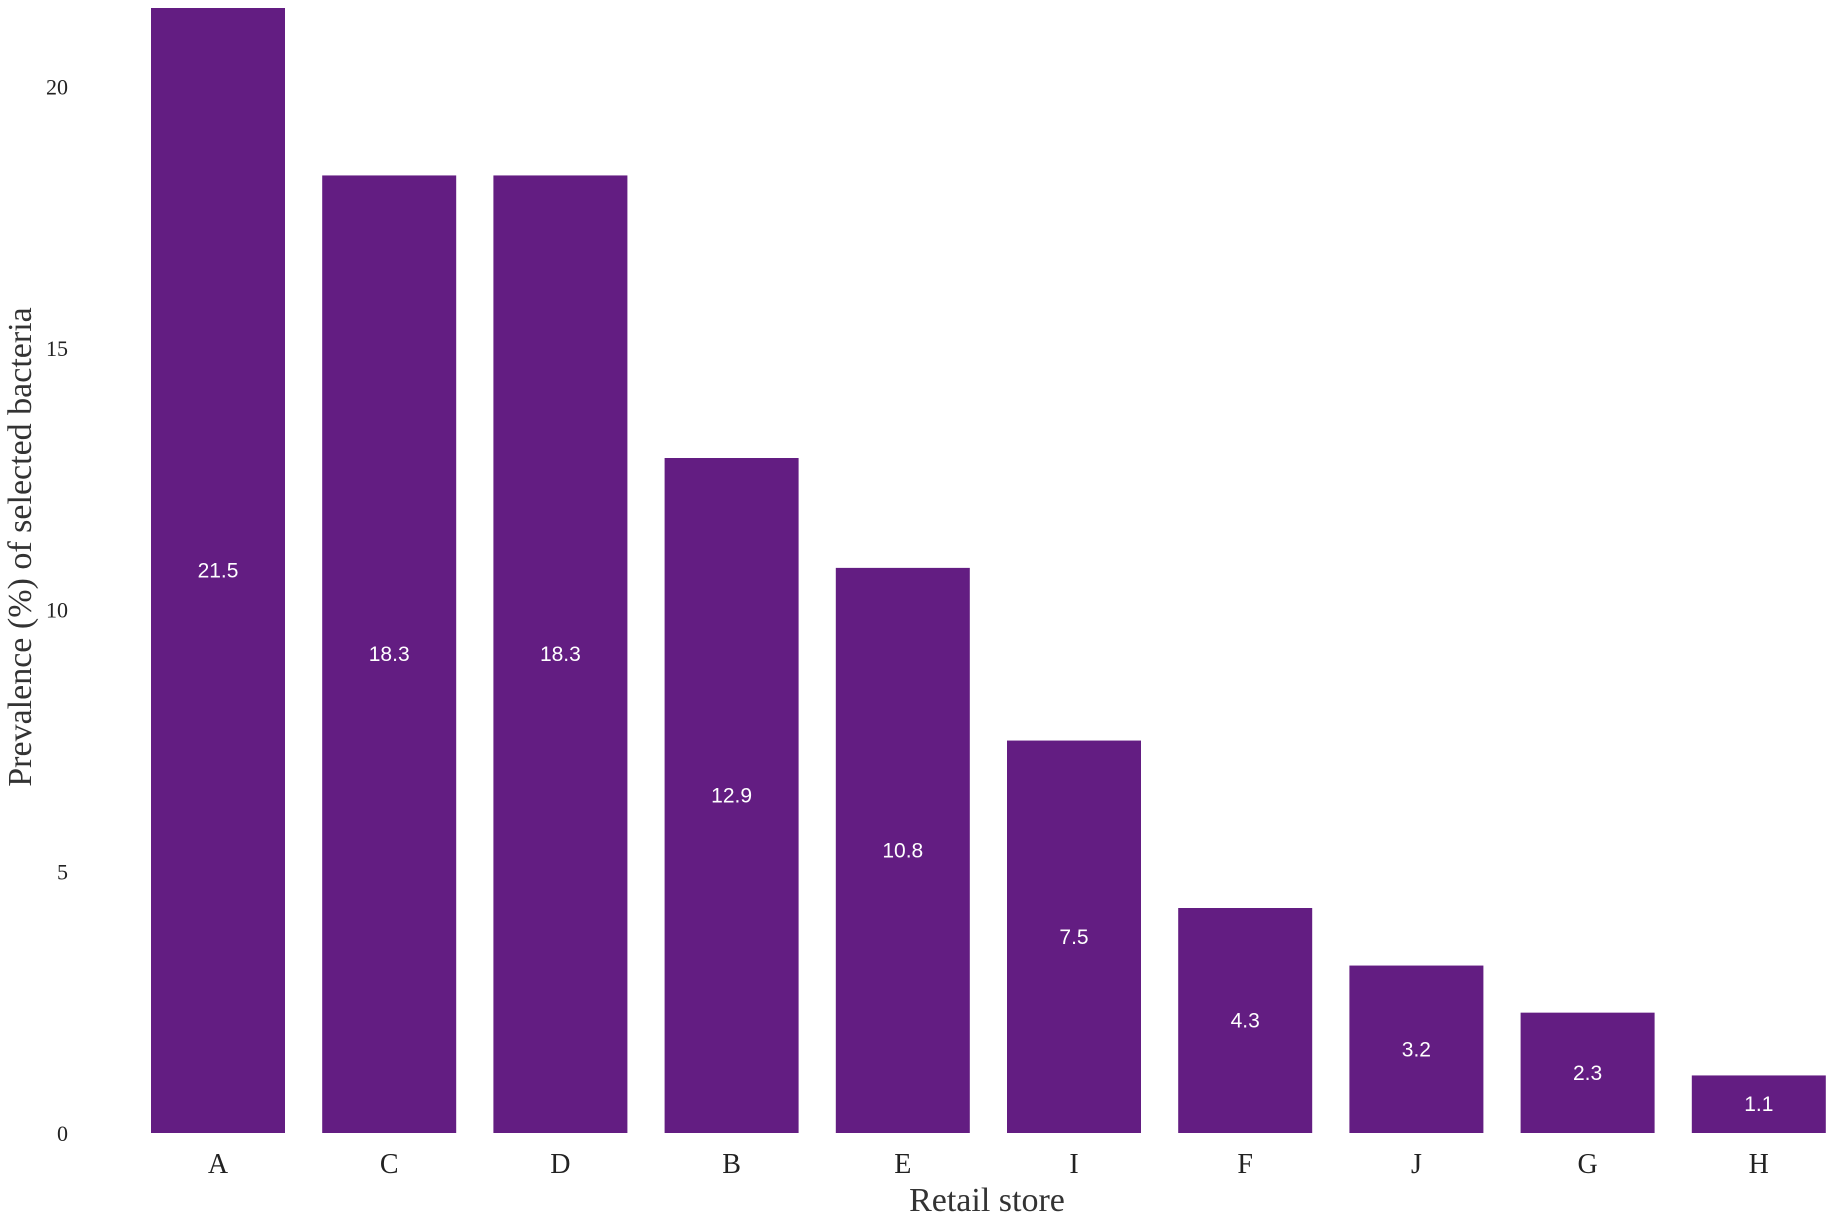 Image resolution: width=1831 pixels, height=1223 pixels. I want to click on bar-F, so click(1245, 1020).